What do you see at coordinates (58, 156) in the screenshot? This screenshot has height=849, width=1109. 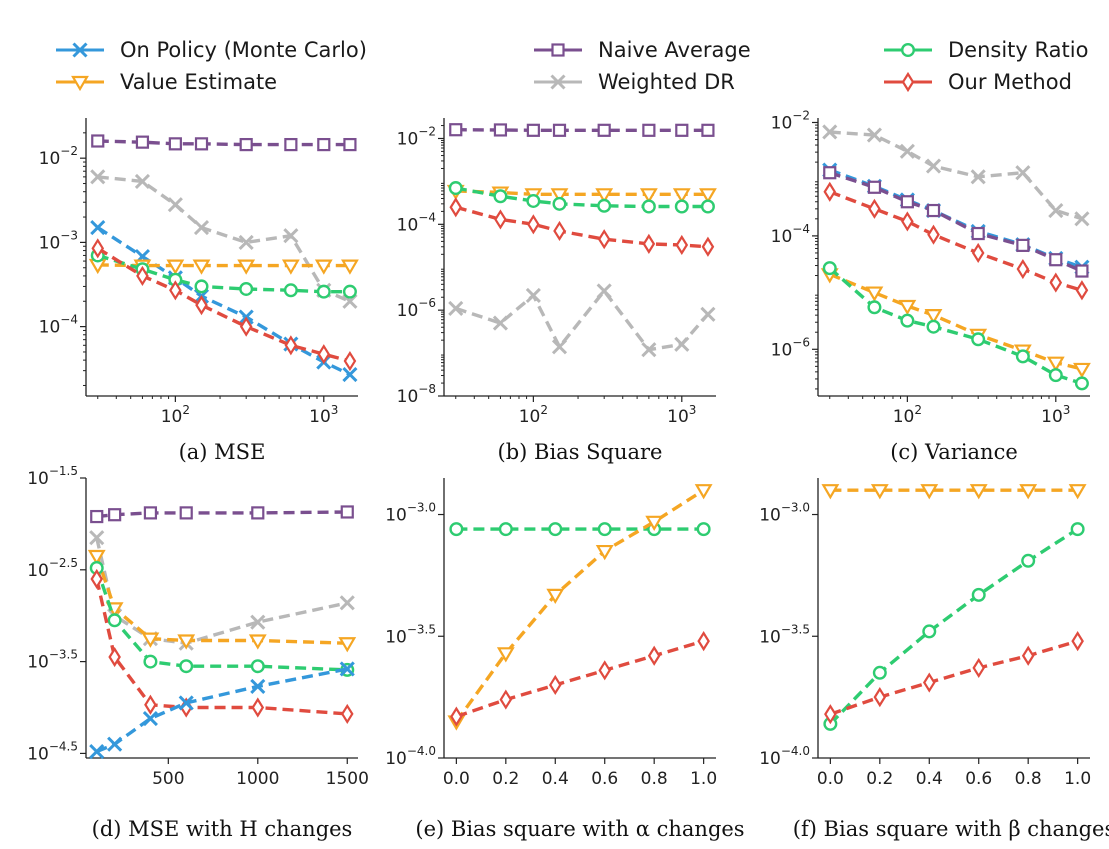 I see `y-tick-label: 10⁻²` at bounding box center [58, 156].